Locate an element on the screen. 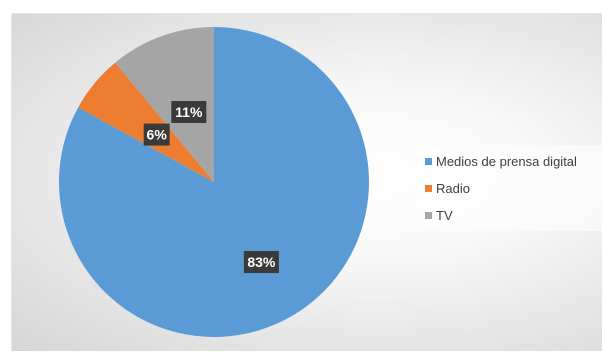  data-label-box-radio is located at coordinates (156, 134).